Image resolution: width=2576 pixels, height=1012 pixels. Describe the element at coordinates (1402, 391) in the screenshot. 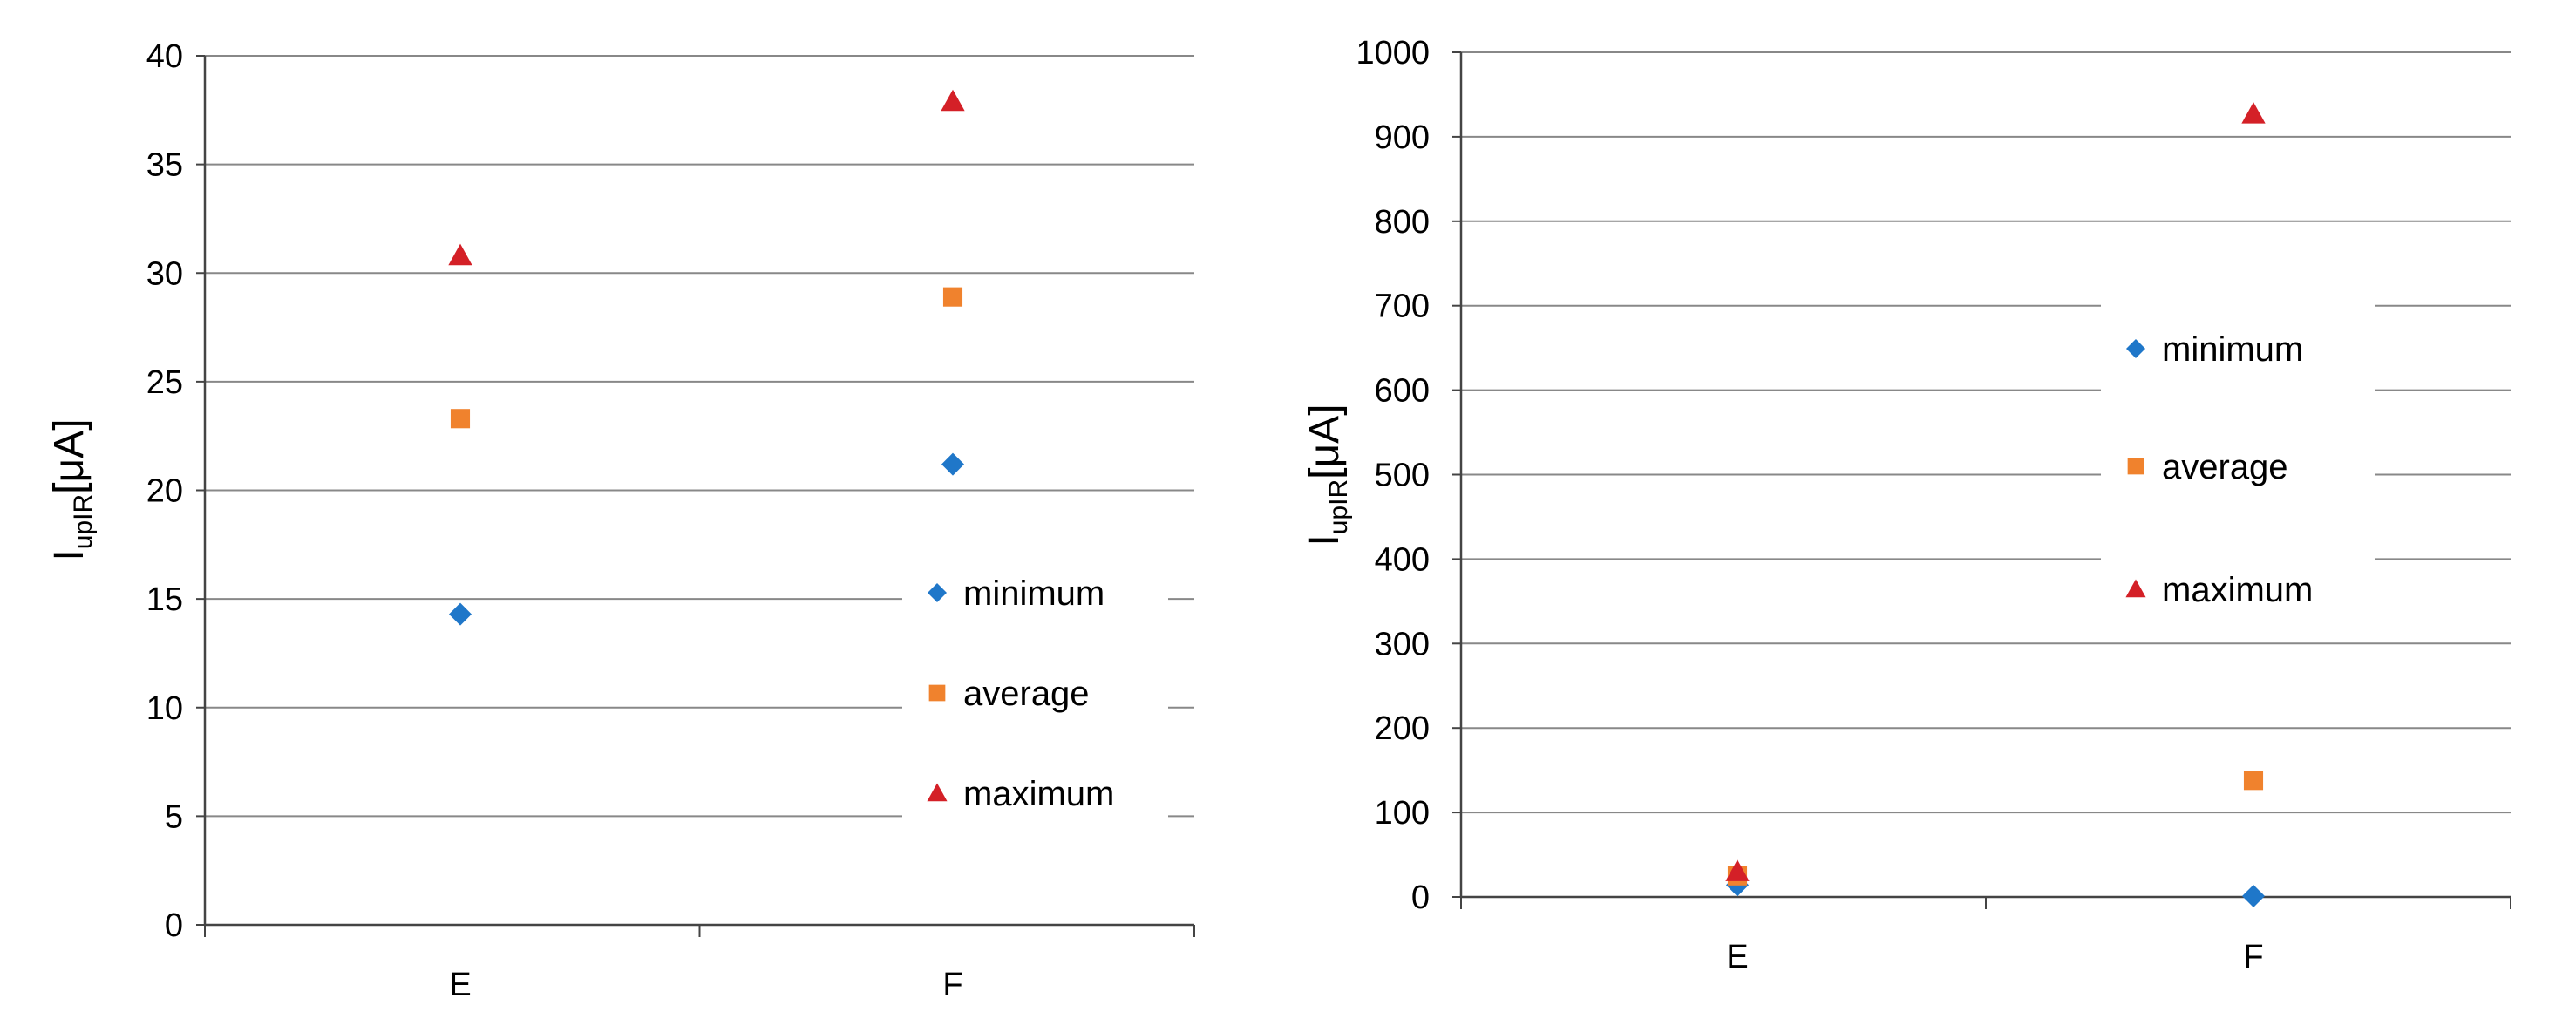

I see `y-tick-label: 600` at that location.